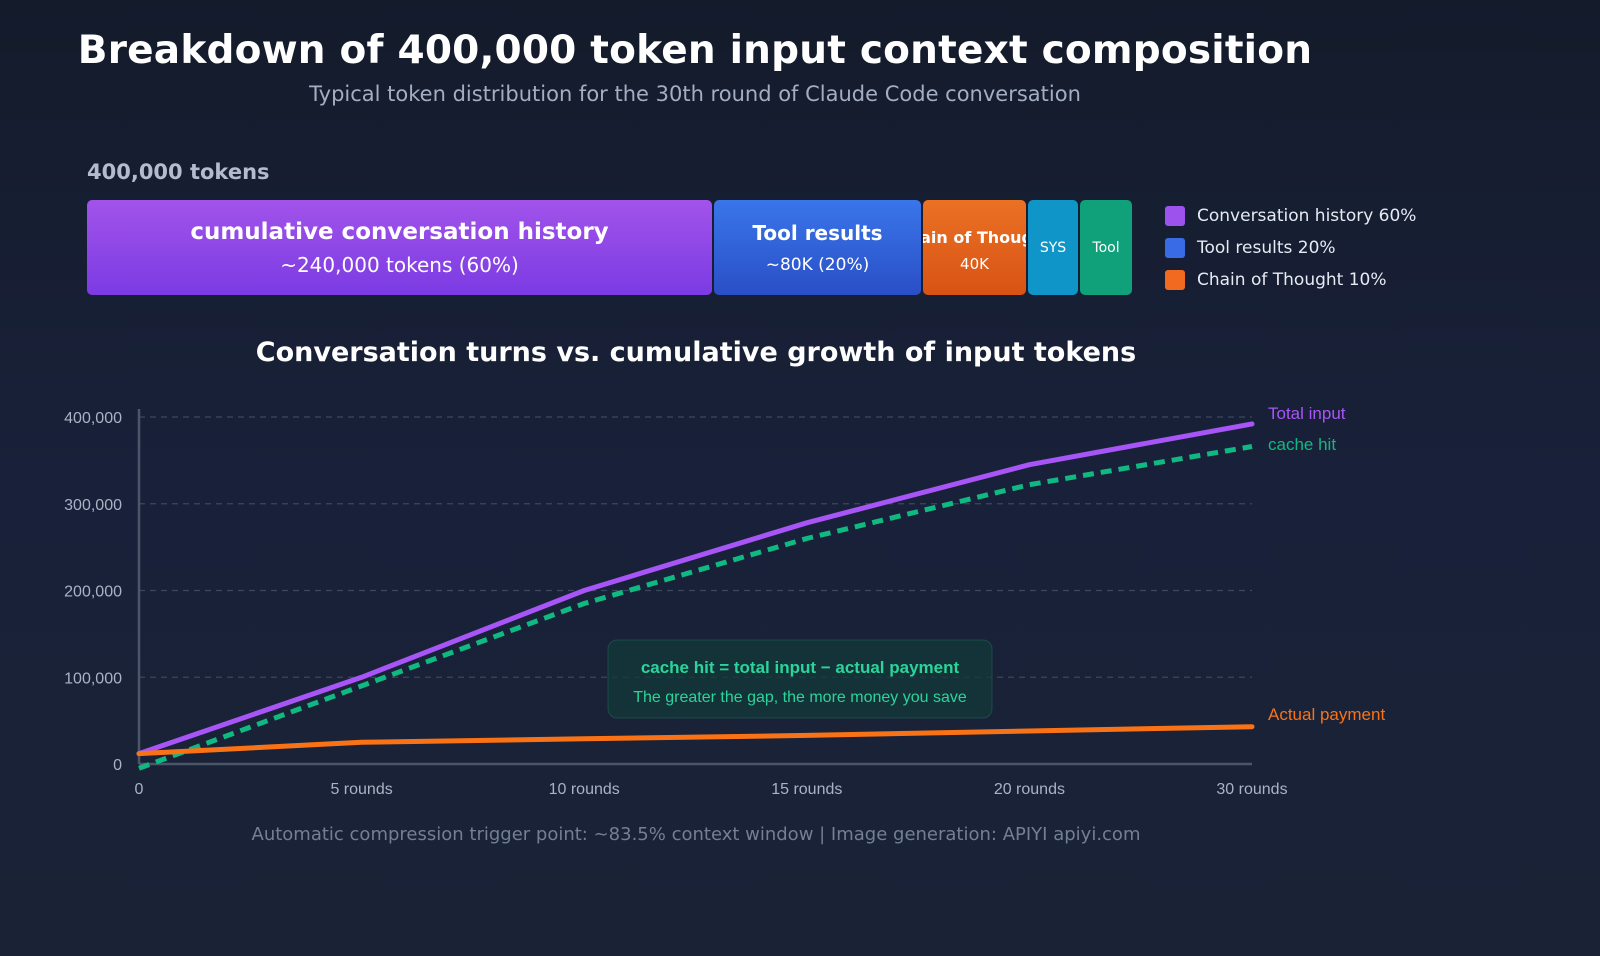 Image resolution: width=1600 pixels, height=956 pixels. I want to click on legend-item-tools: Tool results 20%, so click(1290, 248).